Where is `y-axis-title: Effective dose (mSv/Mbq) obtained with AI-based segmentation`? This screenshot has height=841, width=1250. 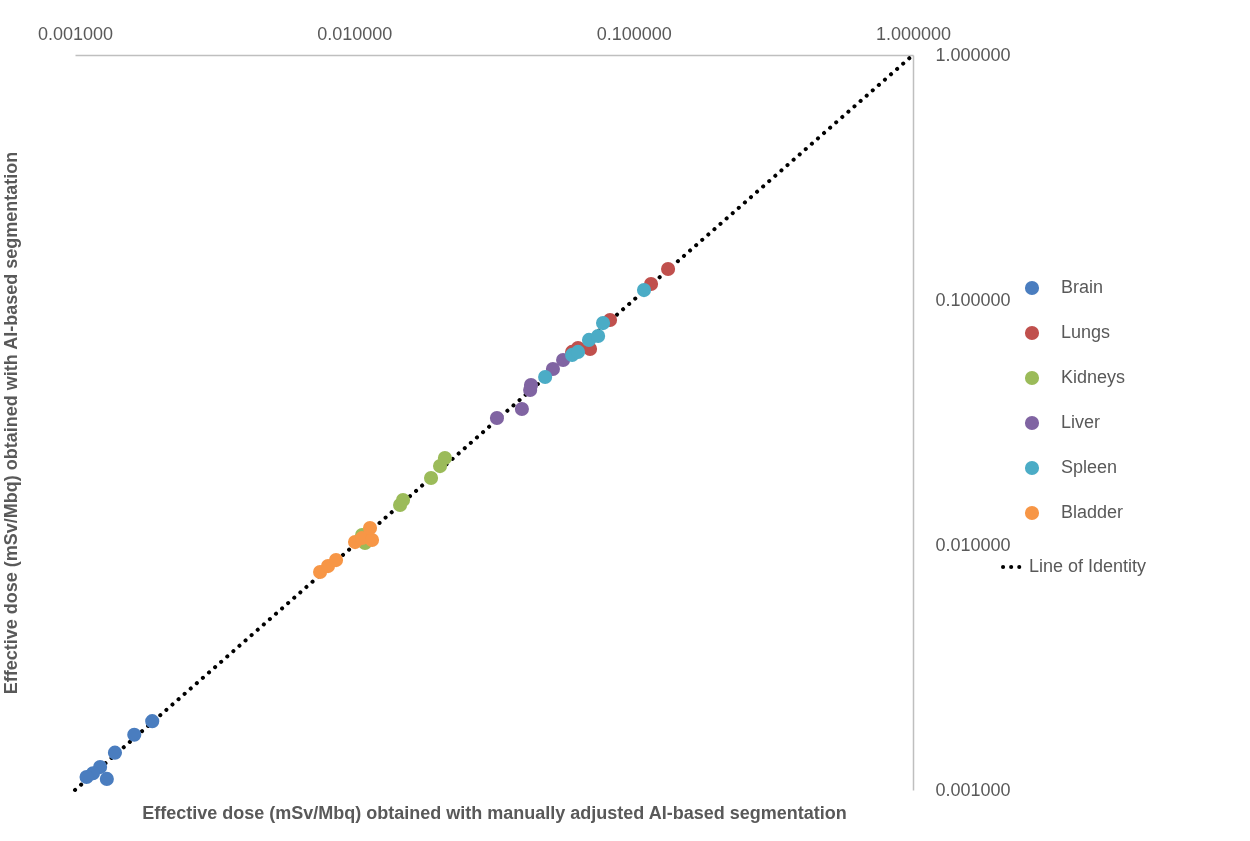 y-axis-title: Effective dose (mSv/Mbq) obtained with AI-based segmentation is located at coordinates (10, 423).